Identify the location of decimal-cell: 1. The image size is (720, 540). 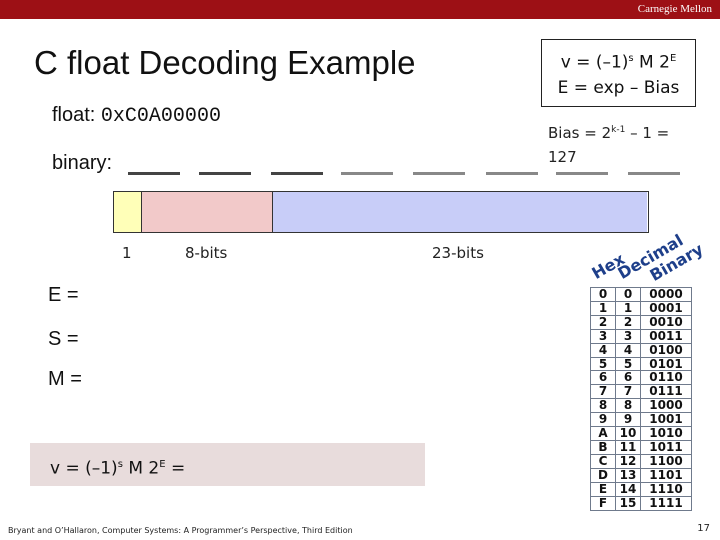
(628, 308).